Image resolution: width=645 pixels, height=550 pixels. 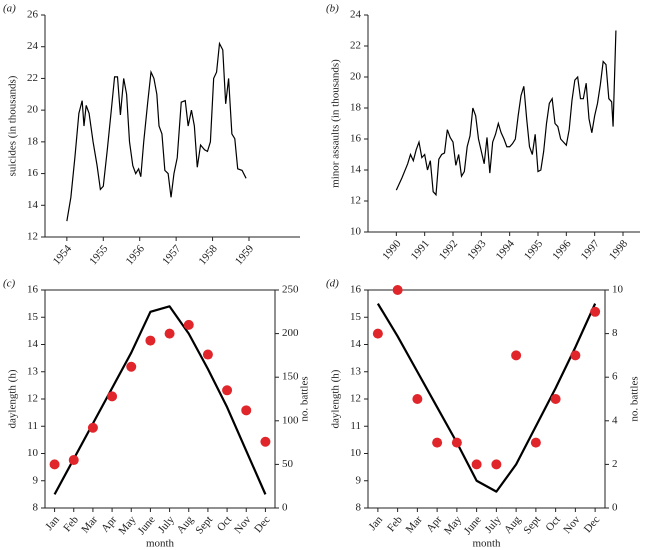 What do you see at coordinates (336, 398) in the screenshot?
I see `y-axis-label: daylength (h)` at bounding box center [336, 398].